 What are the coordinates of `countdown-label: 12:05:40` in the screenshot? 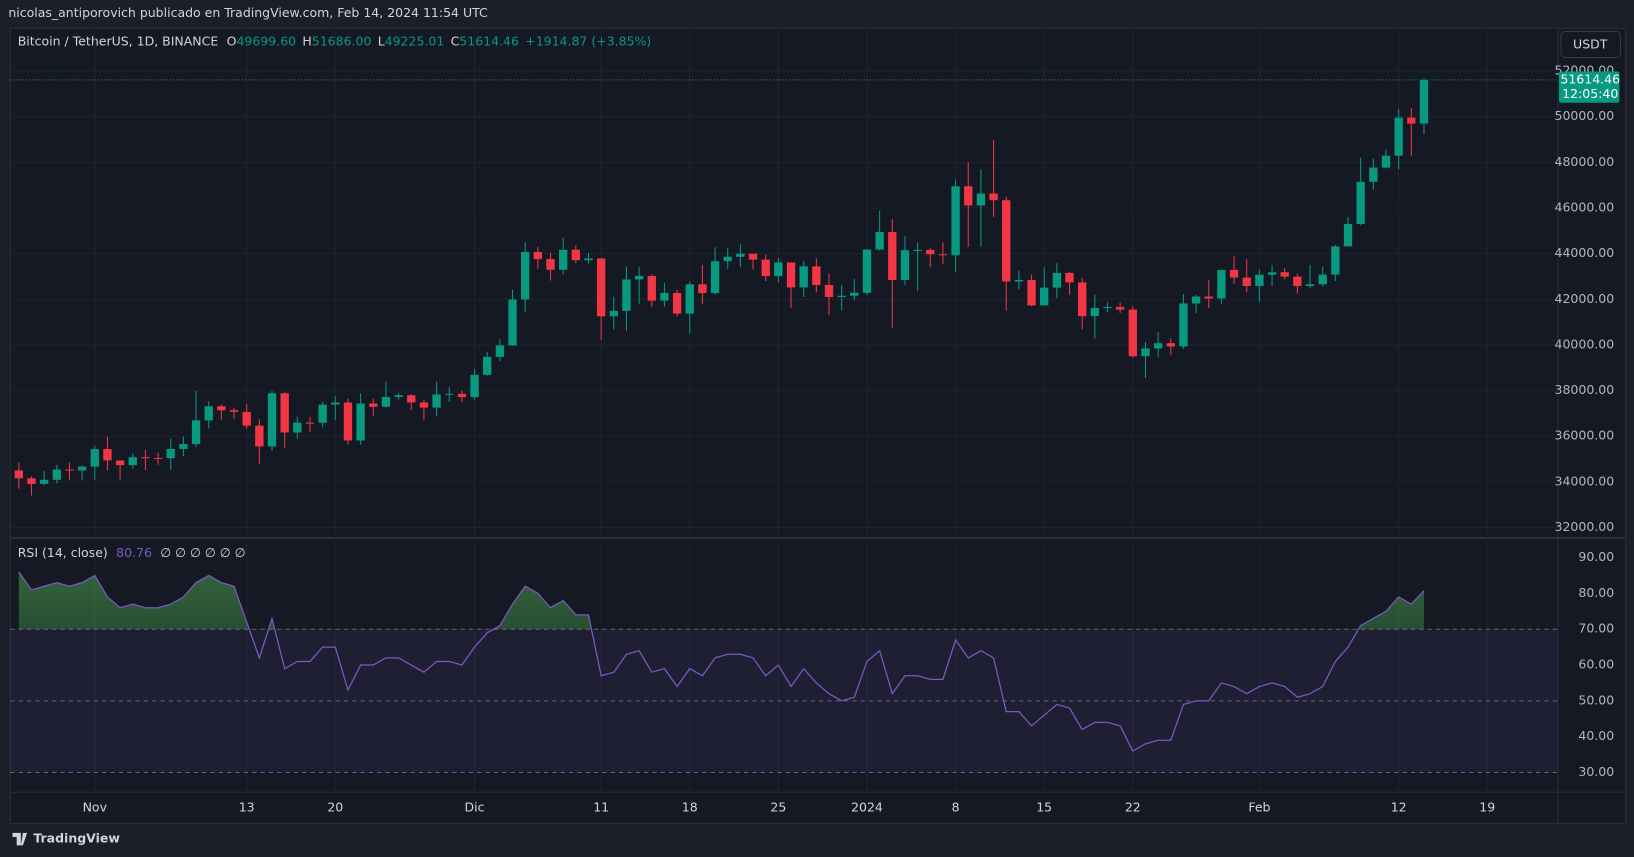 It's located at (1590, 93).